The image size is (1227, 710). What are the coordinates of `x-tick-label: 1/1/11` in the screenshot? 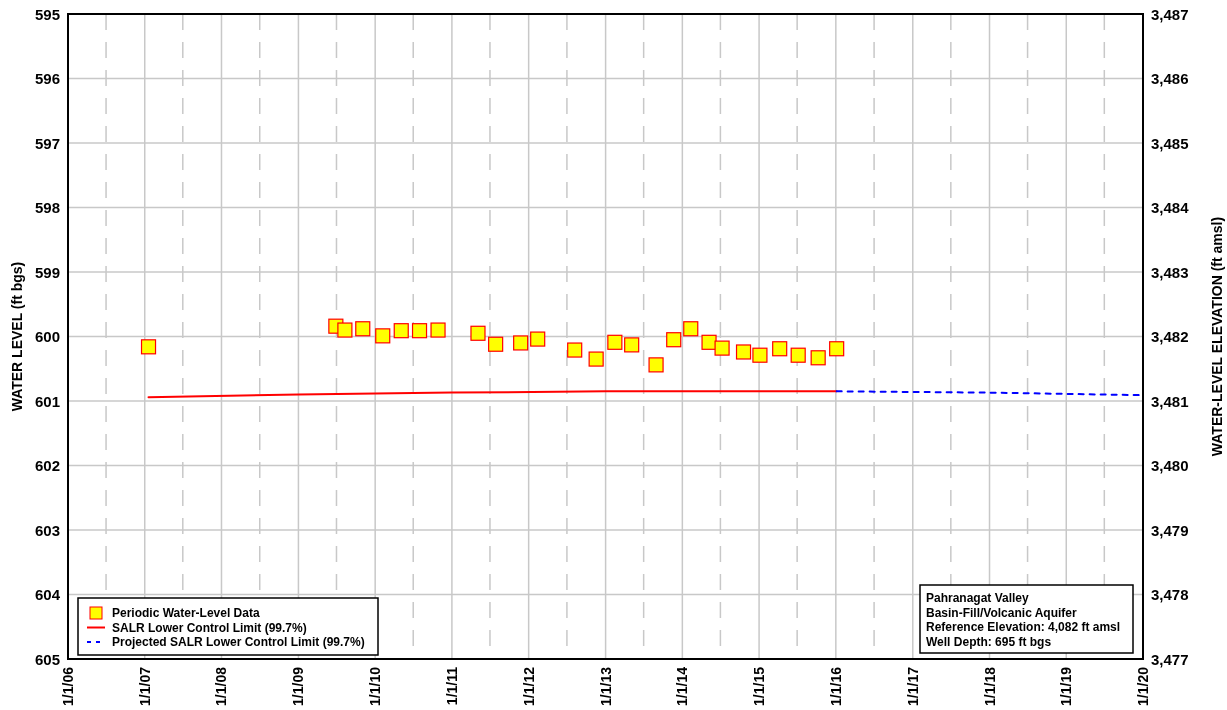 It's located at (451, 686).